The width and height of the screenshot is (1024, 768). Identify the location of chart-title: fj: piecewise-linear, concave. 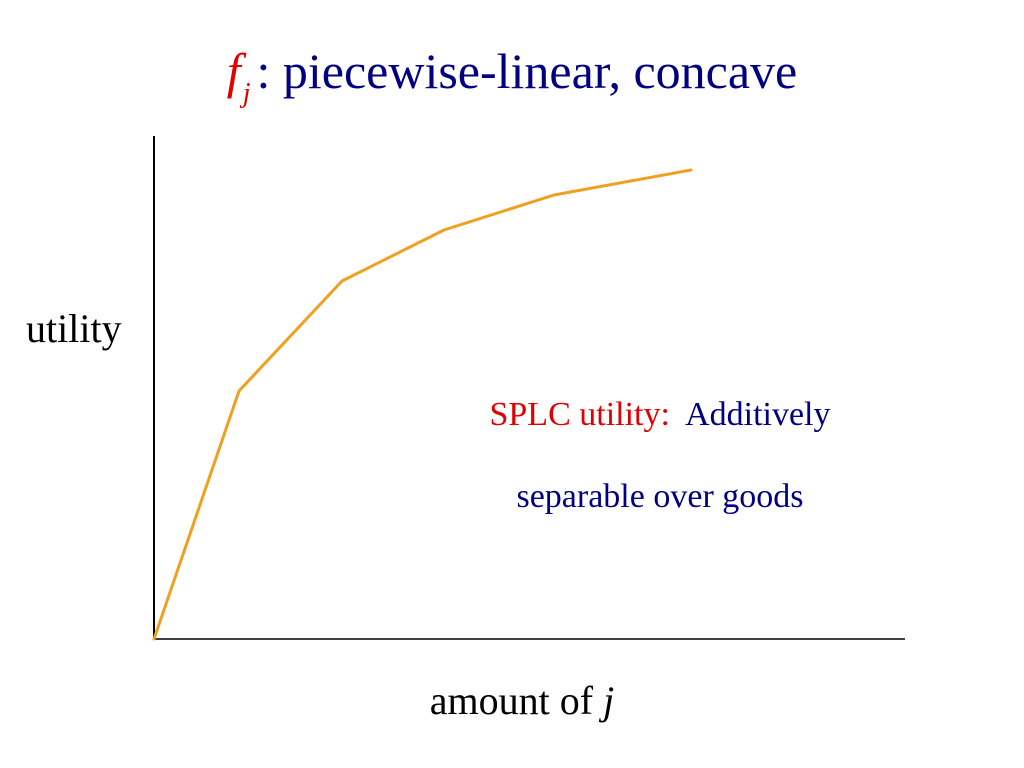
(512, 75).